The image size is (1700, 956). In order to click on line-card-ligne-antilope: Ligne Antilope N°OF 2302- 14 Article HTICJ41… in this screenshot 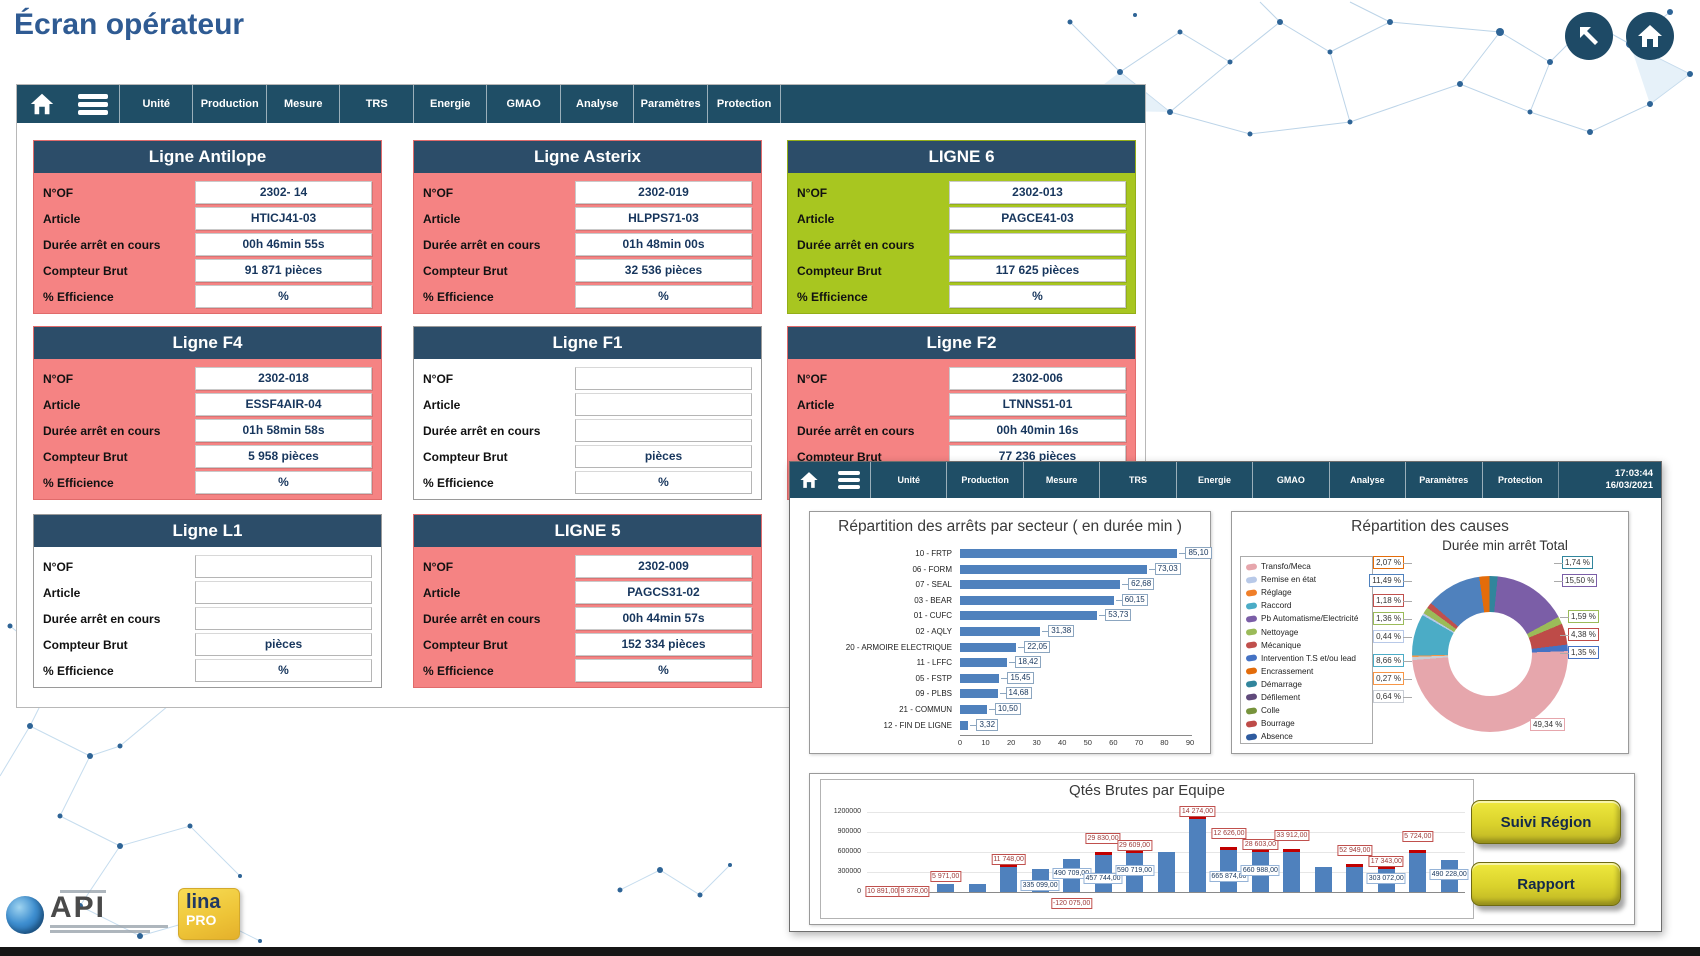, I will do `click(207, 227)`.